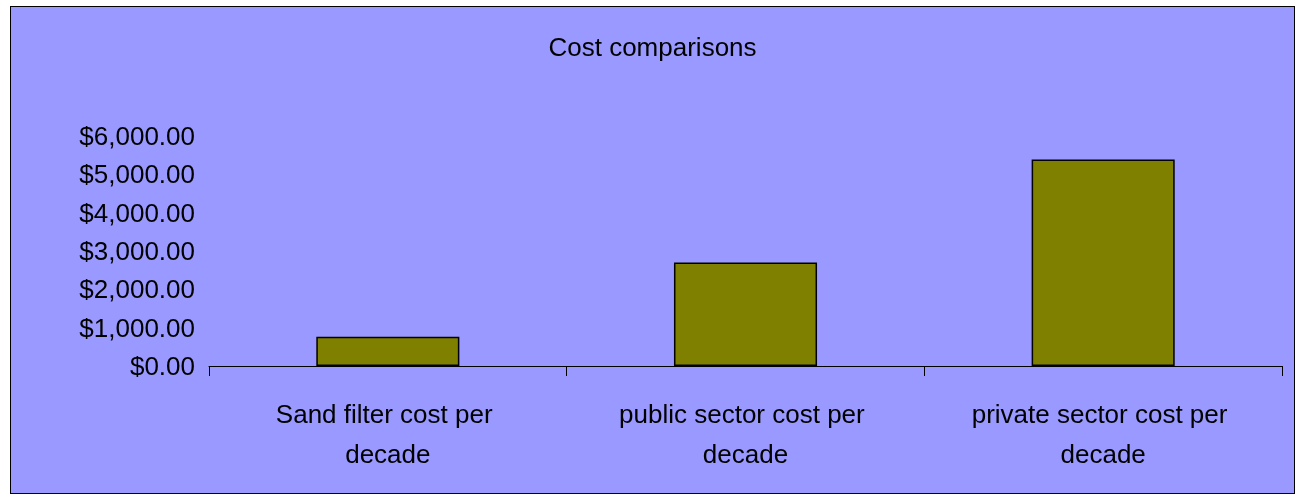 The image size is (1297, 500). I want to click on y-tick-label: $2,000.00, so click(137, 289).